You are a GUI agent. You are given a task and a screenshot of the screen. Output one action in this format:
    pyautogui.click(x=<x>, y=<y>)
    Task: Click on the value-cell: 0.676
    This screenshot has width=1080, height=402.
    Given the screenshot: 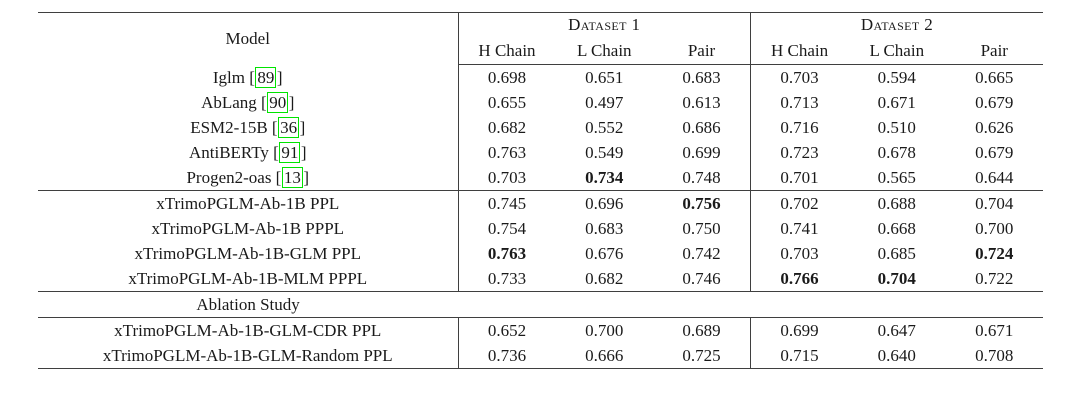 What is the action you would take?
    pyautogui.click(x=604, y=253)
    